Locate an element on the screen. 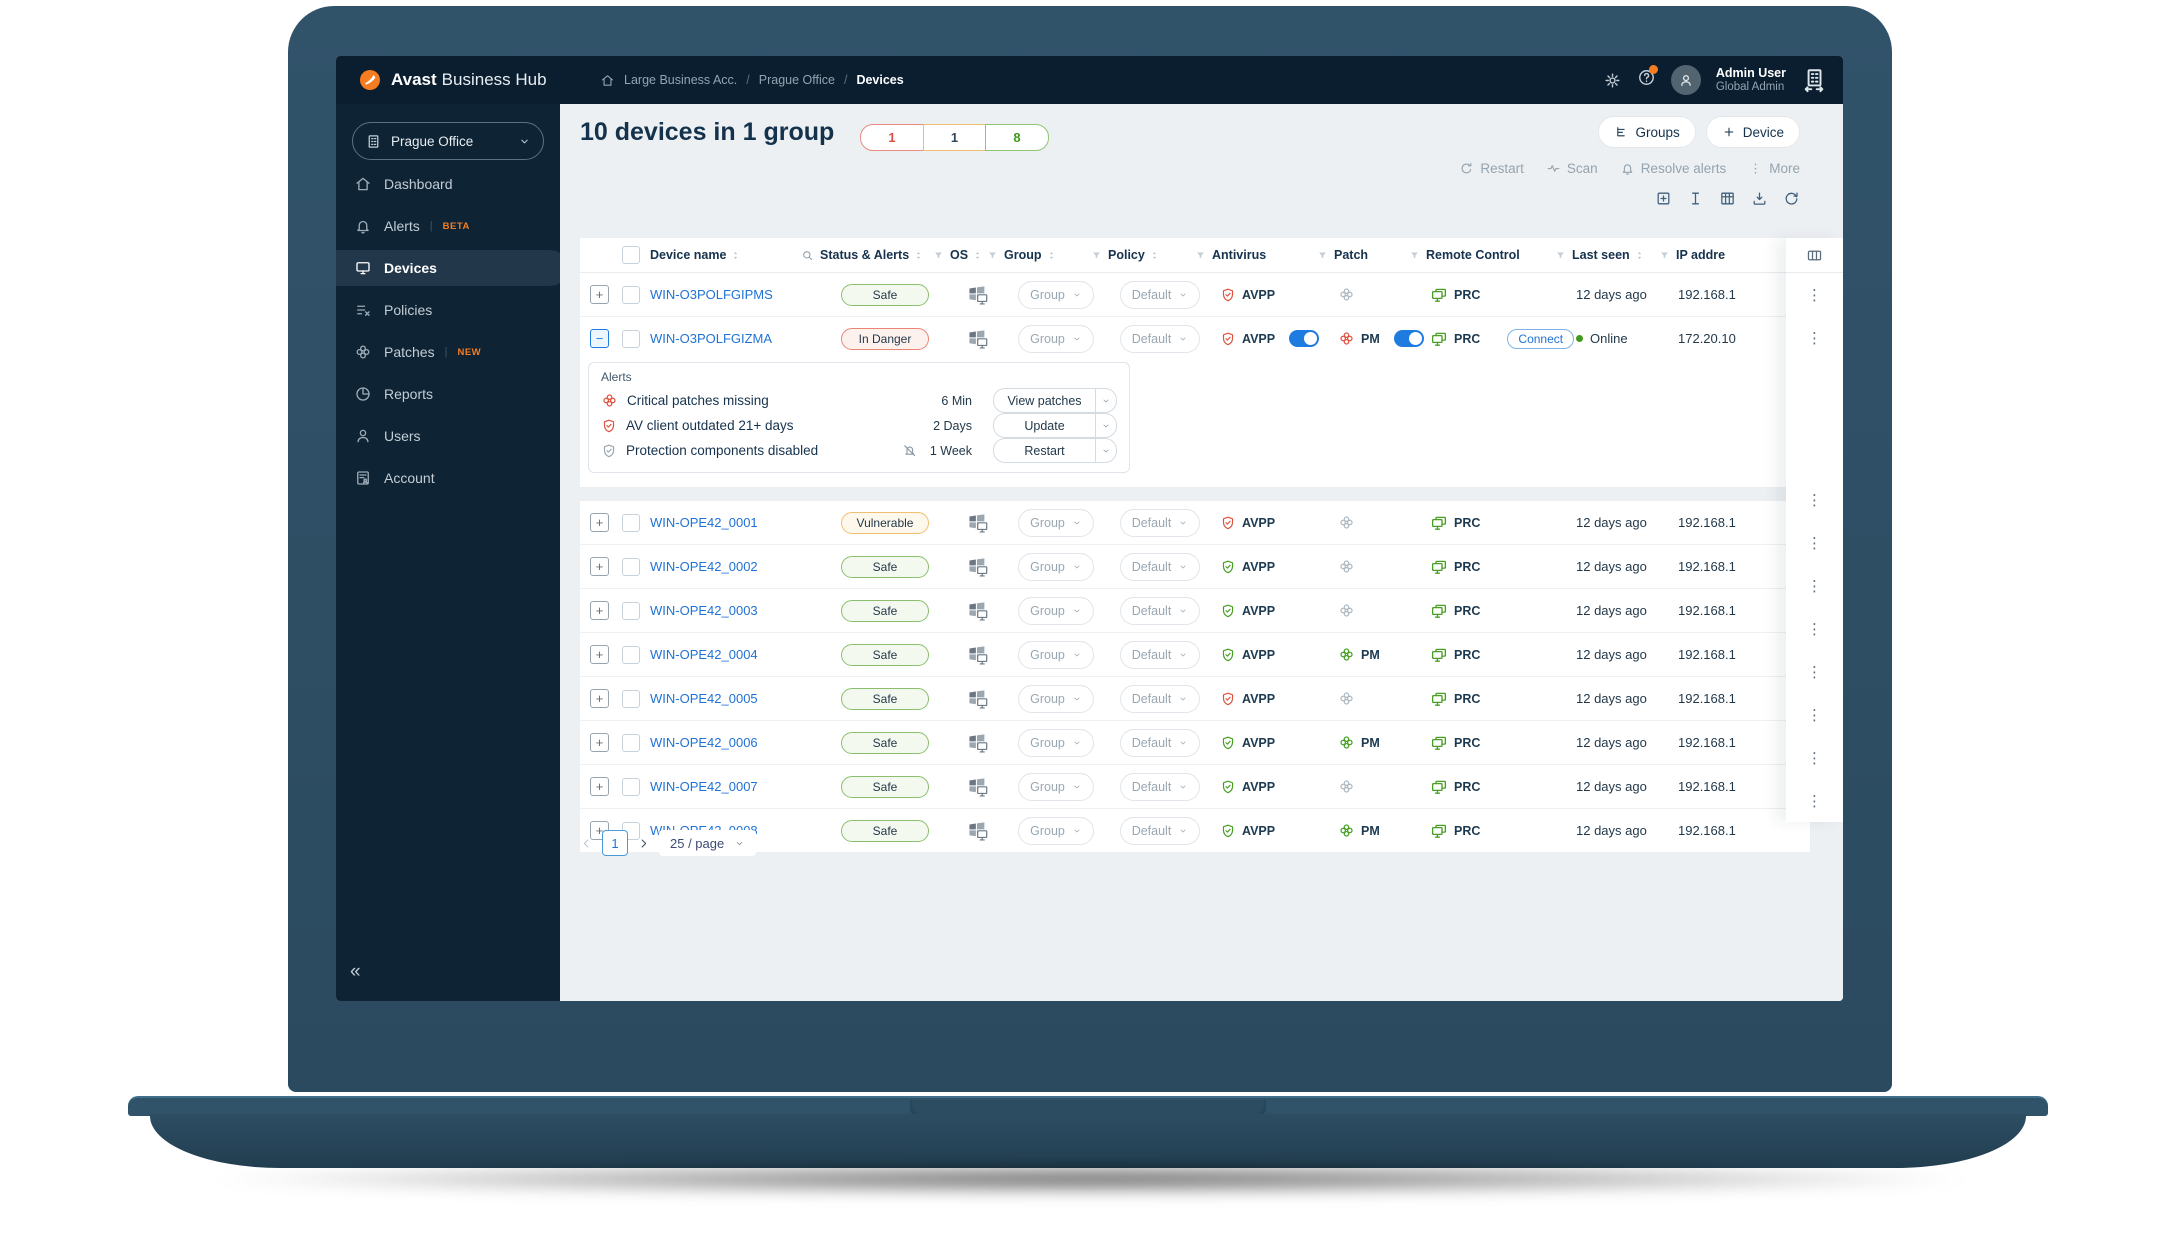 This screenshot has width=2176, height=1246. avatar is located at coordinates (1685, 80).